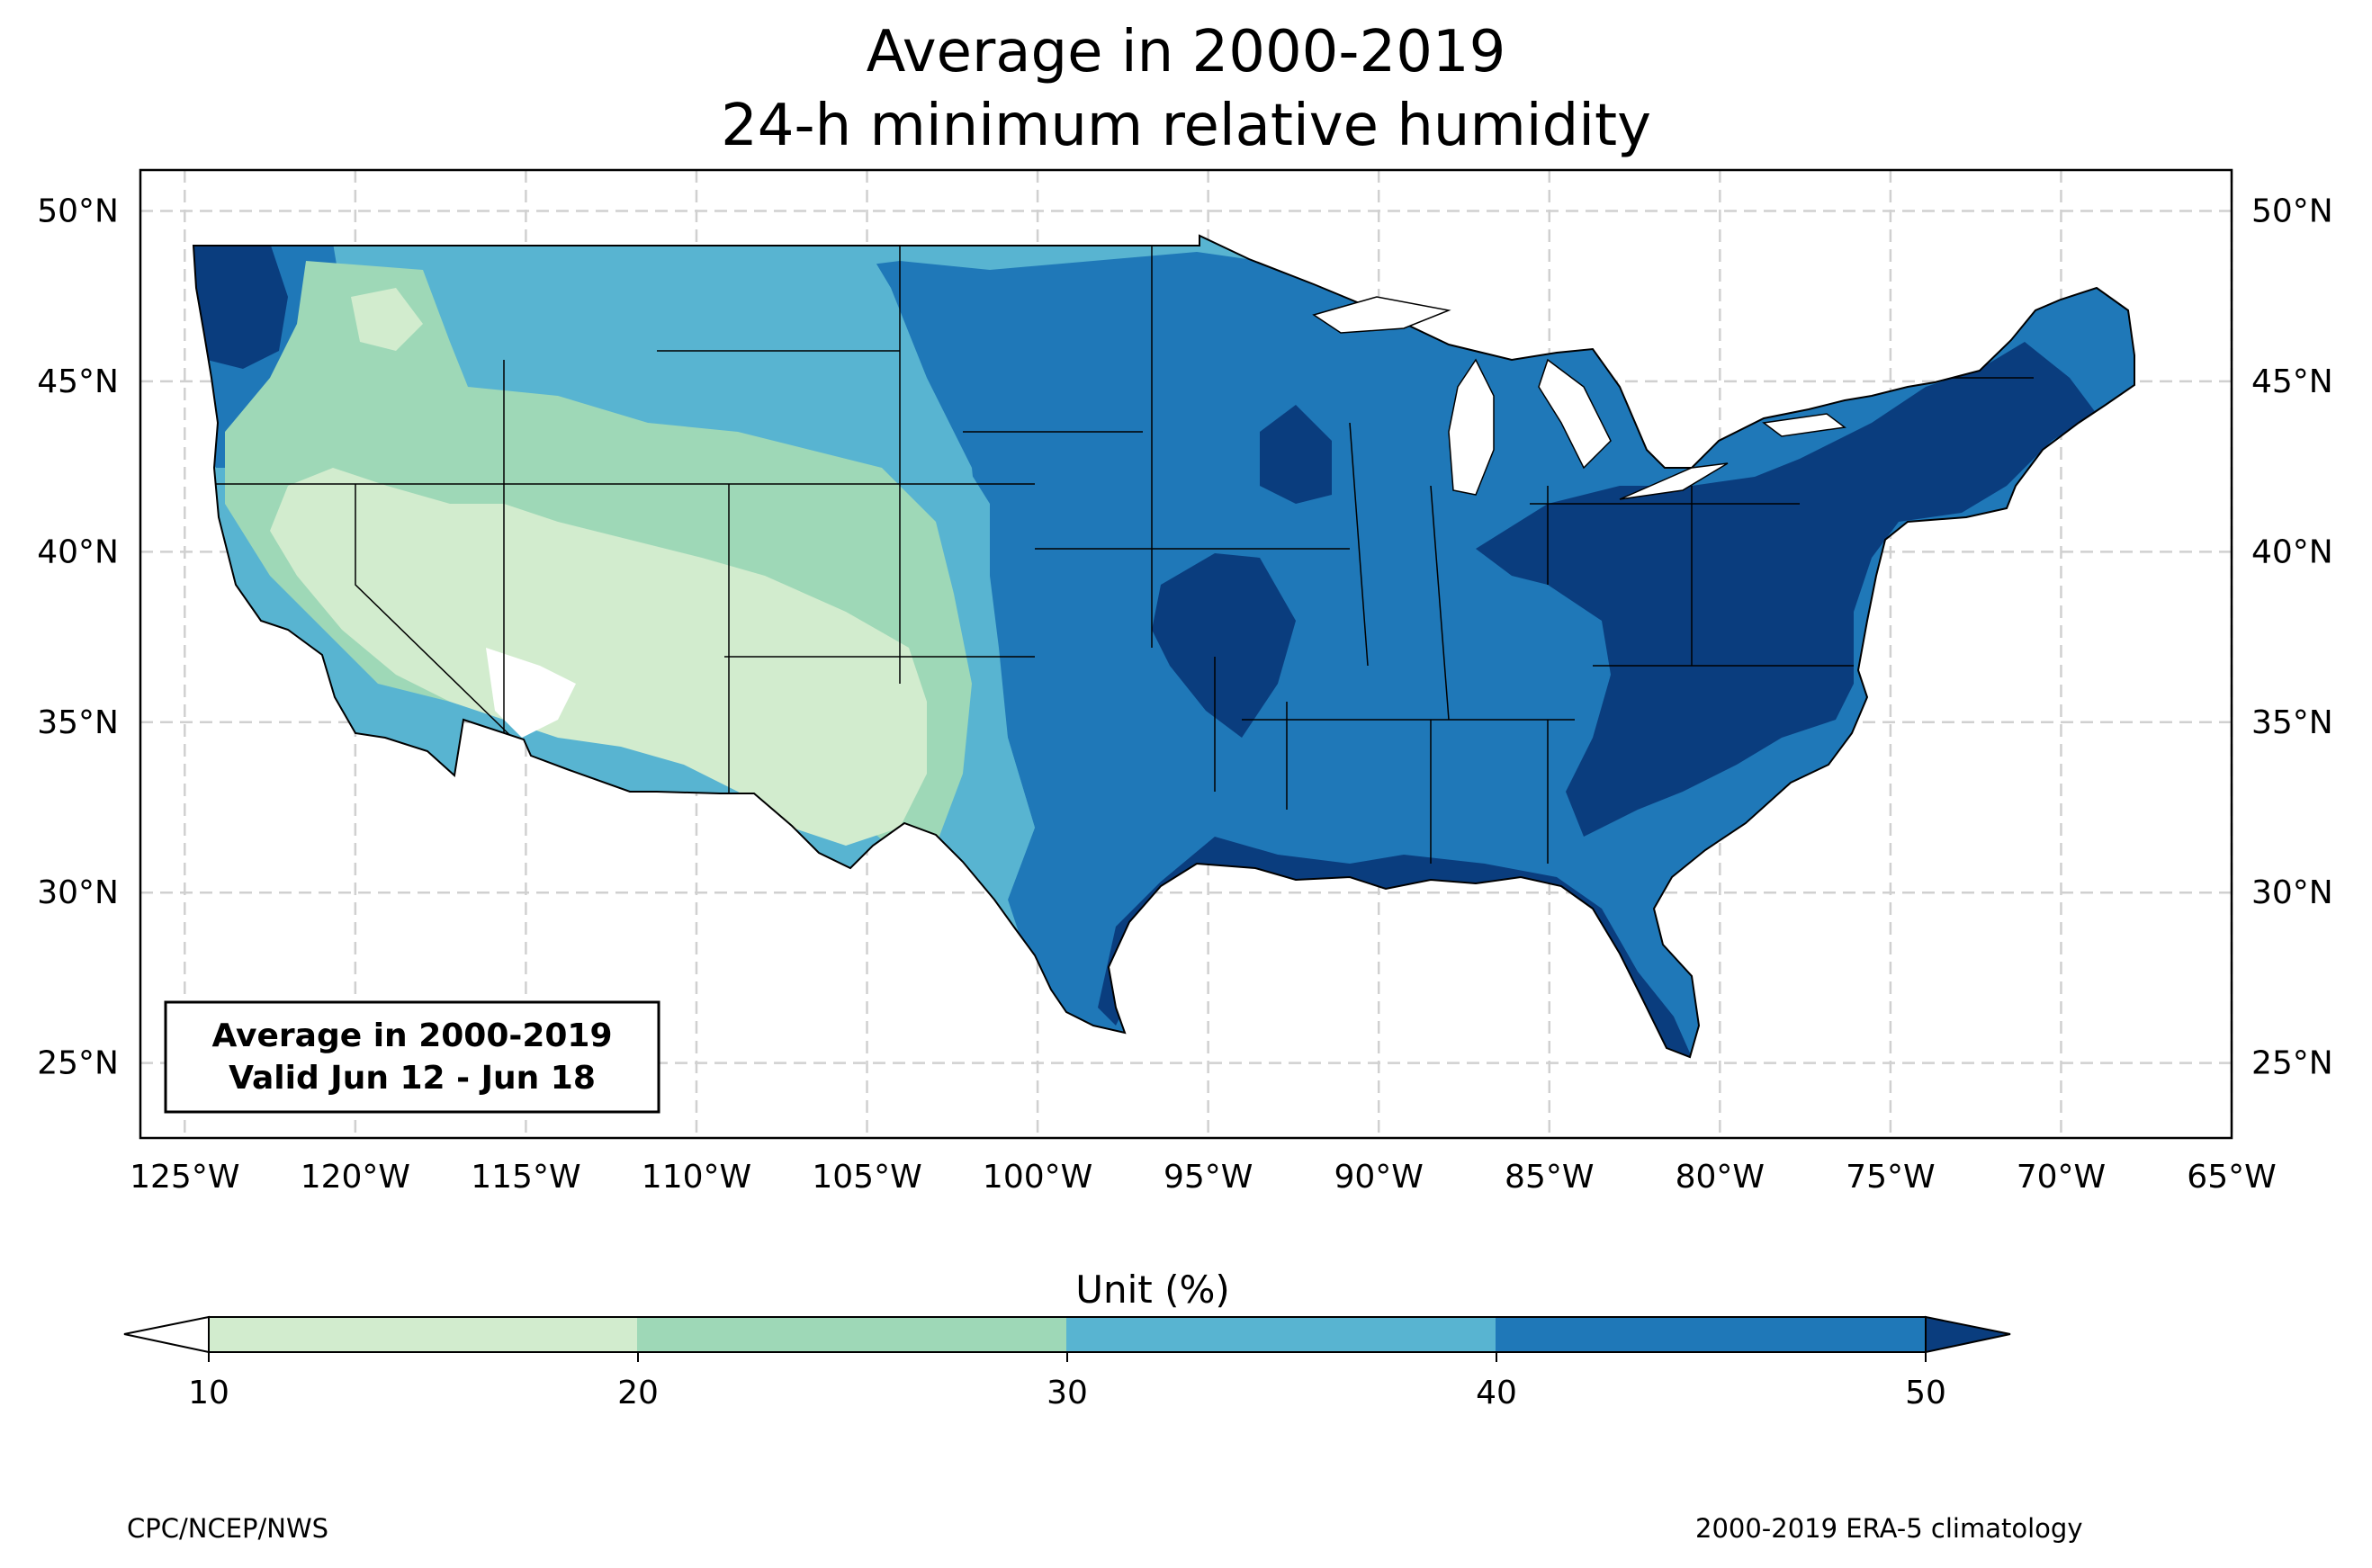 The height and width of the screenshot is (1568, 2372). I want to click on lat-label-left: 35°N, so click(78, 722).